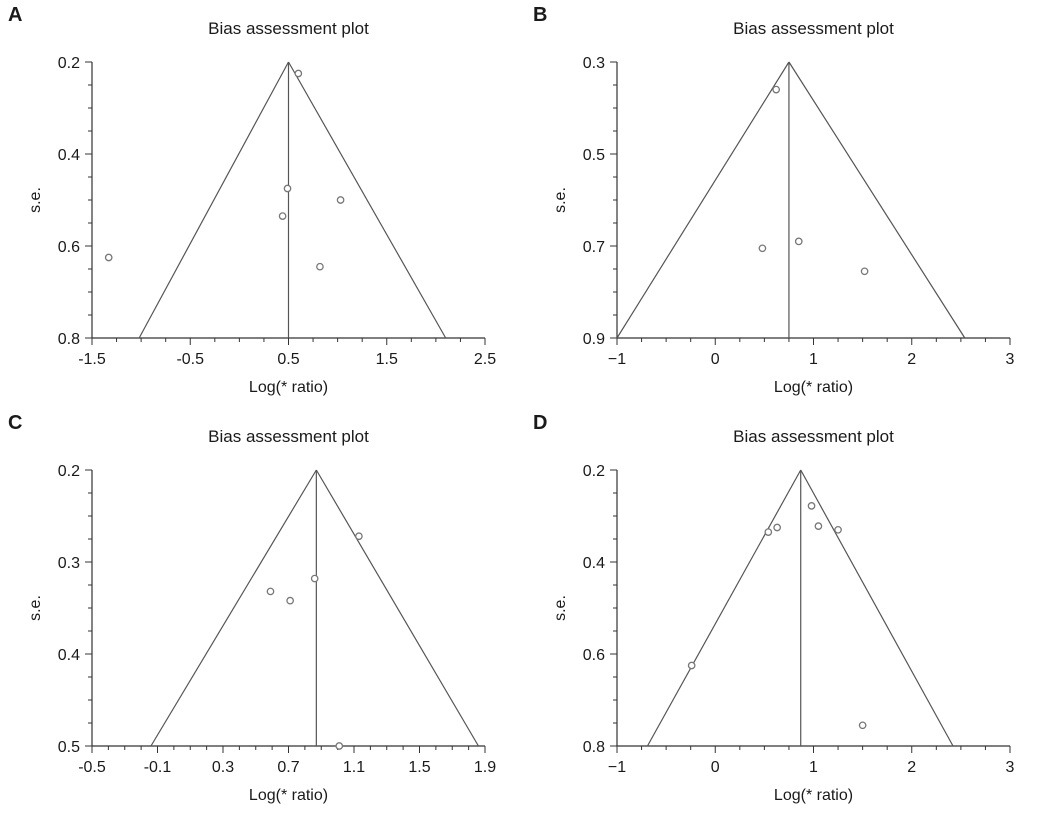  I want to click on panel-letter: D, so click(540, 423).